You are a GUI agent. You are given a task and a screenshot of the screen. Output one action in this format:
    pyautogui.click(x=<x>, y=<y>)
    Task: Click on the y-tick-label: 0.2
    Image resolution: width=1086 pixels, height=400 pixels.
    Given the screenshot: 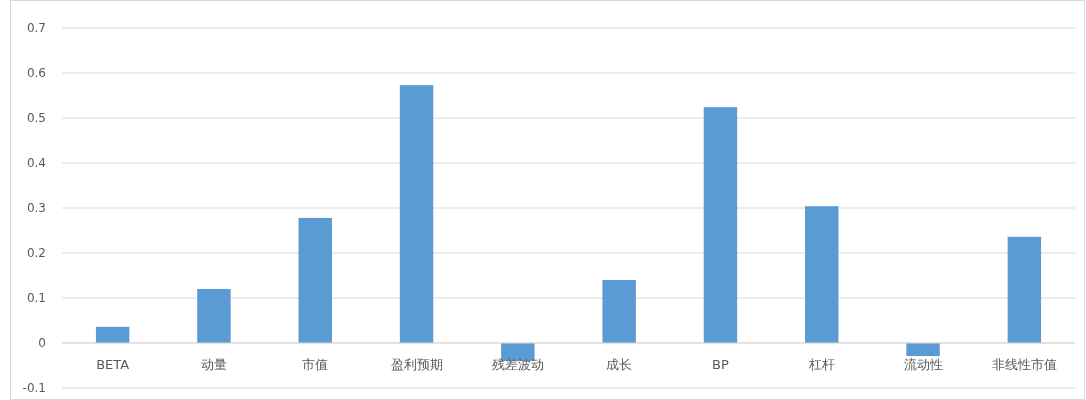 What is the action you would take?
    pyautogui.click(x=36, y=253)
    